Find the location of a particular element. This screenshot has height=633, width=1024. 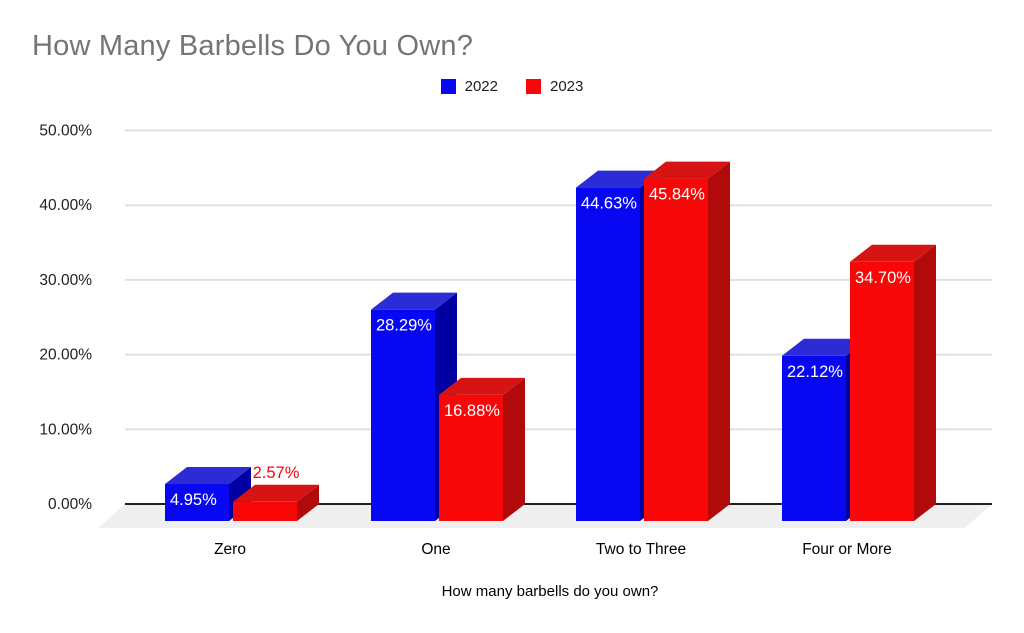

bar-2023-2-front is located at coordinates (676, 349).